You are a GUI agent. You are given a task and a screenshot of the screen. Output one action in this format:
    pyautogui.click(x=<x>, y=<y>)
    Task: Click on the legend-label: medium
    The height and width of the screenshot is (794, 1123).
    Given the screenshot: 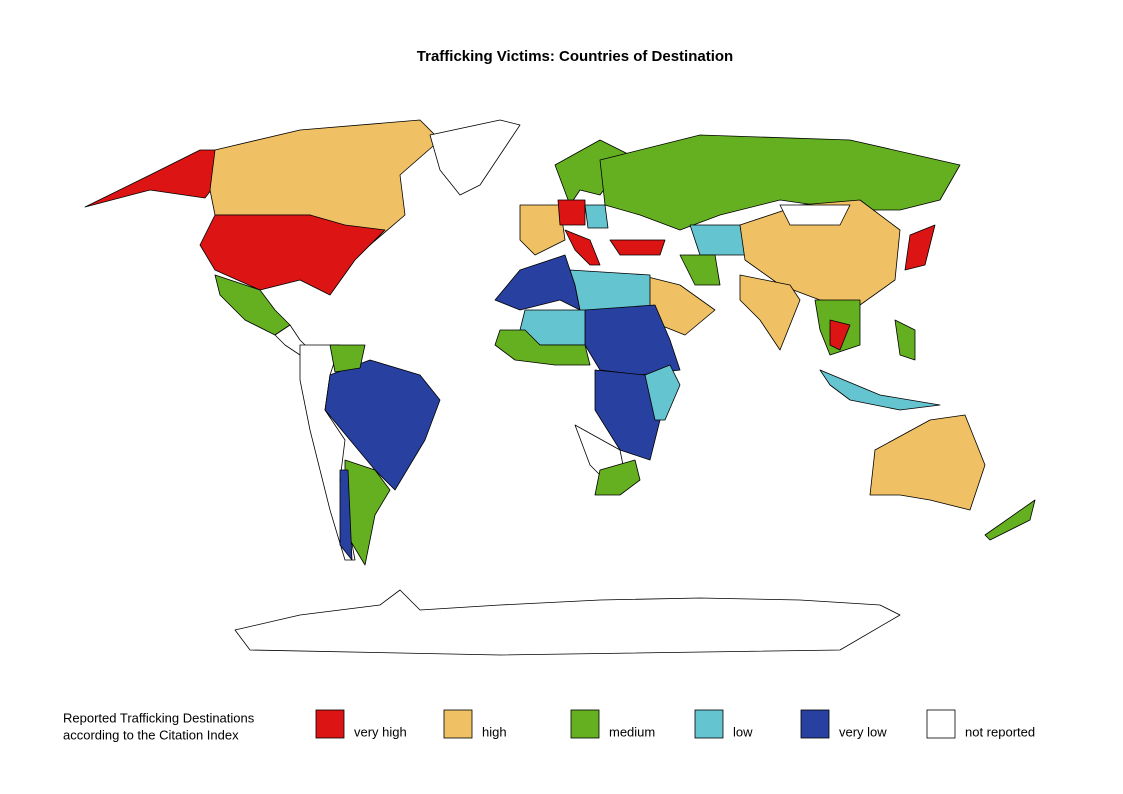 What is the action you would take?
    pyautogui.click(x=632, y=731)
    